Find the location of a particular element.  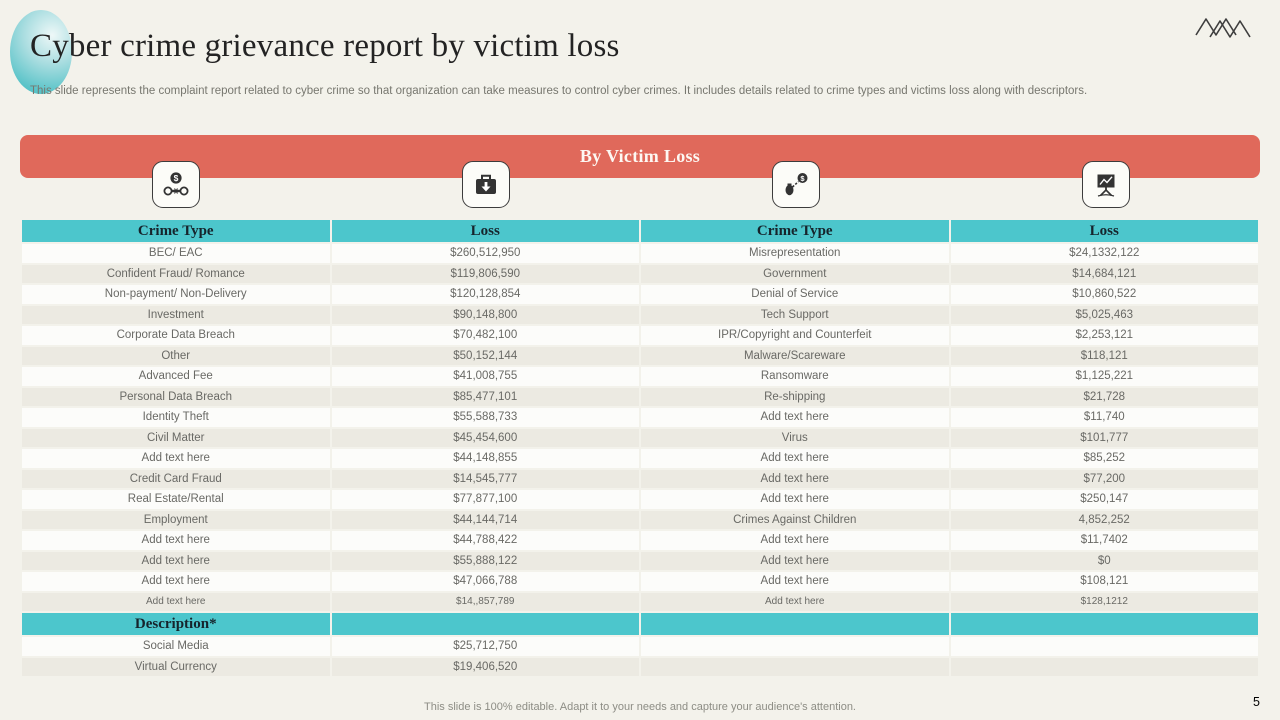

table-cell: Credit Card Fraud is located at coordinates (176, 478).